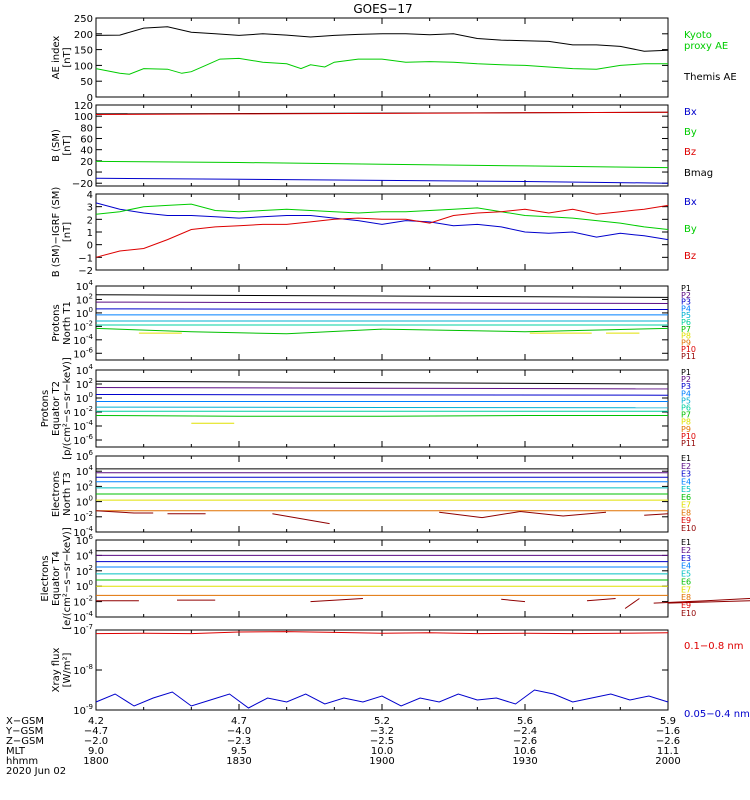 Image resolution: width=750 pixels, height=800 pixels. What do you see at coordinates (688, 349) in the screenshot?
I see `legend-entry: P10` at bounding box center [688, 349].